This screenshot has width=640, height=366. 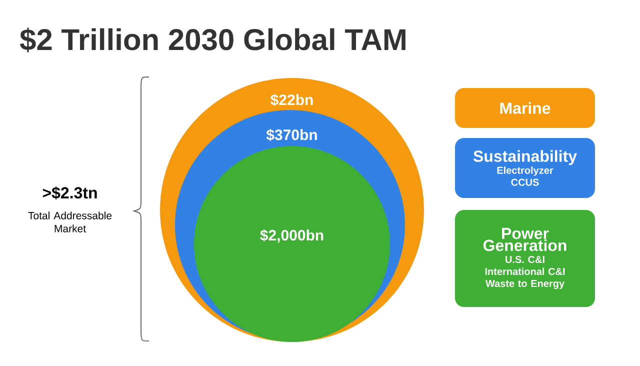 I want to click on text: International C&I, so click(x=525, y=272).